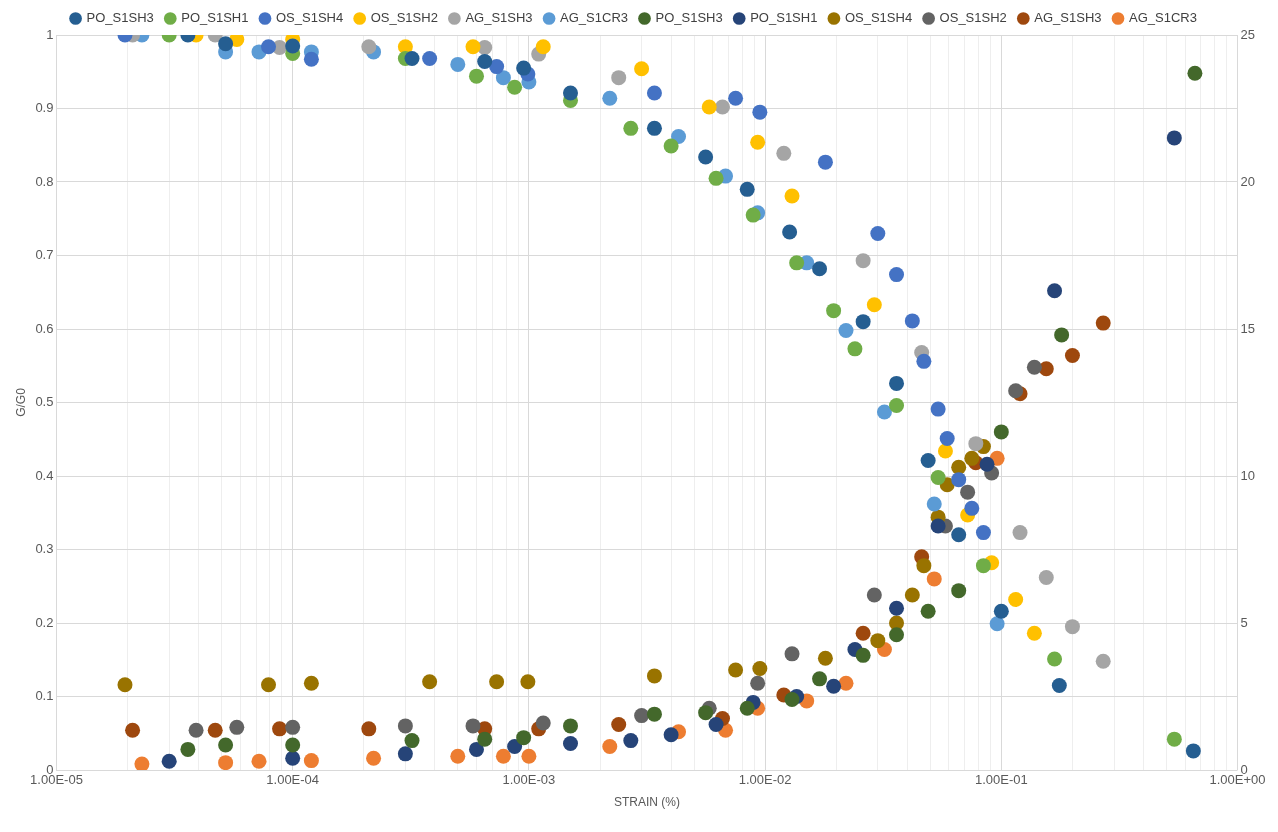 This screenshot has height=832, width=1278. What do you see at coordinates (44, 402) in the screenshot?
I see `y-tick-label: 0.5` at bounding box center [44, 402].